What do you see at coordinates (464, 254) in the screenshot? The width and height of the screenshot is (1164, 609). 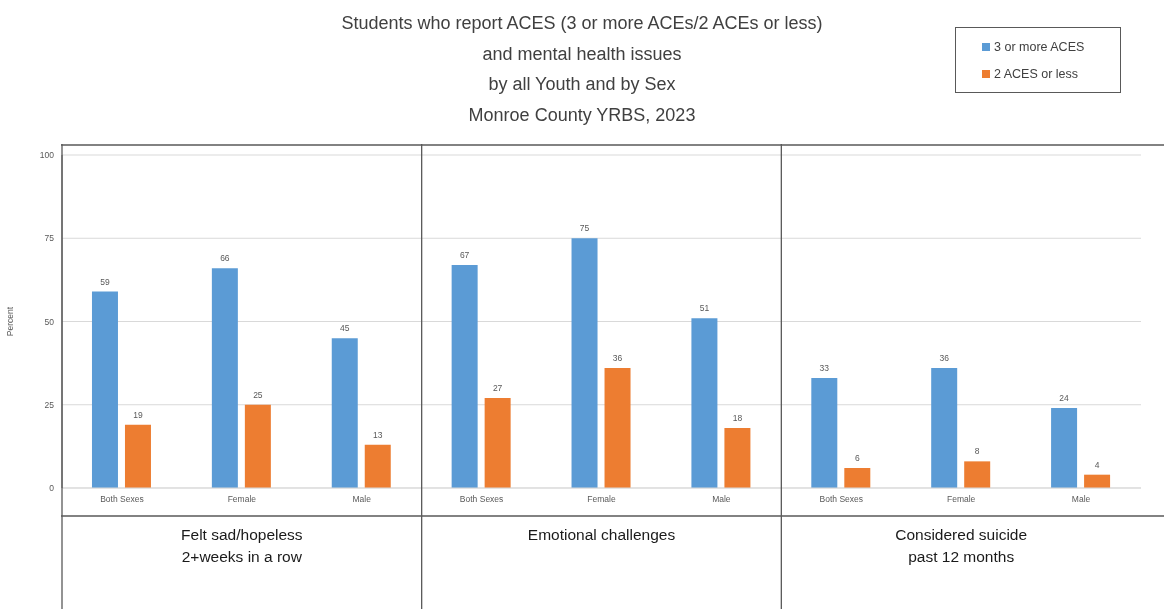 I see `data-label: 67` at bounding box center [464, 254].